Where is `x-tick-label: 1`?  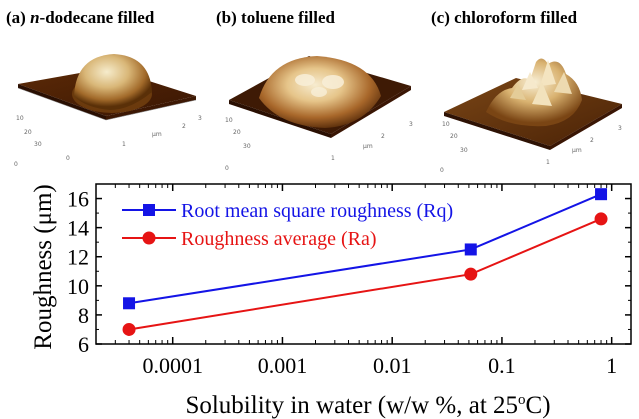 x-tick-label: 1 is located at coordinates (611, 365).